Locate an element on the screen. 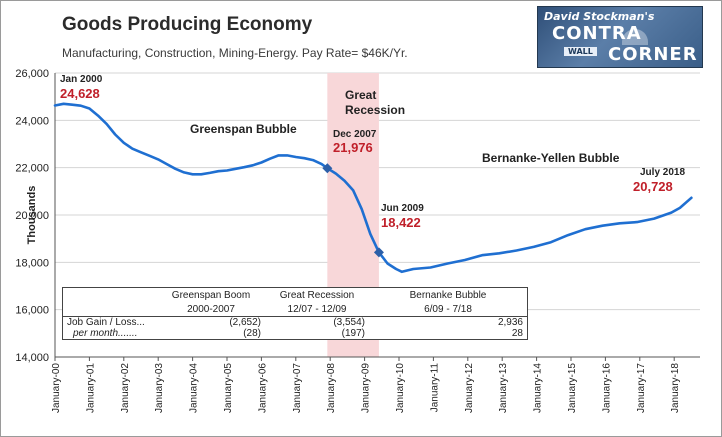 The image size is (722, 437). summary-cell: (3,554) is located at coordinates (349, 322).